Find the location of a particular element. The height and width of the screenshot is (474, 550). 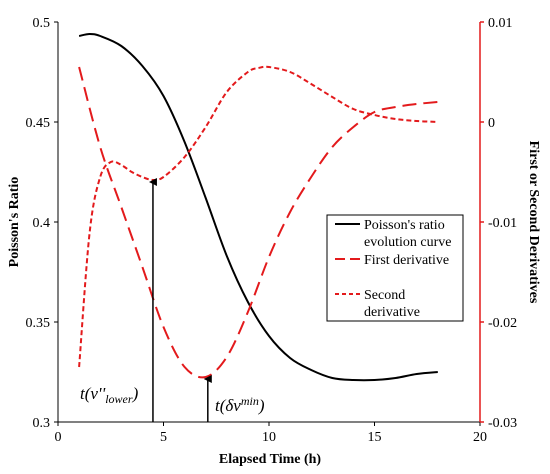

x-tick-label: 20 is located at coordinates (480, 437).